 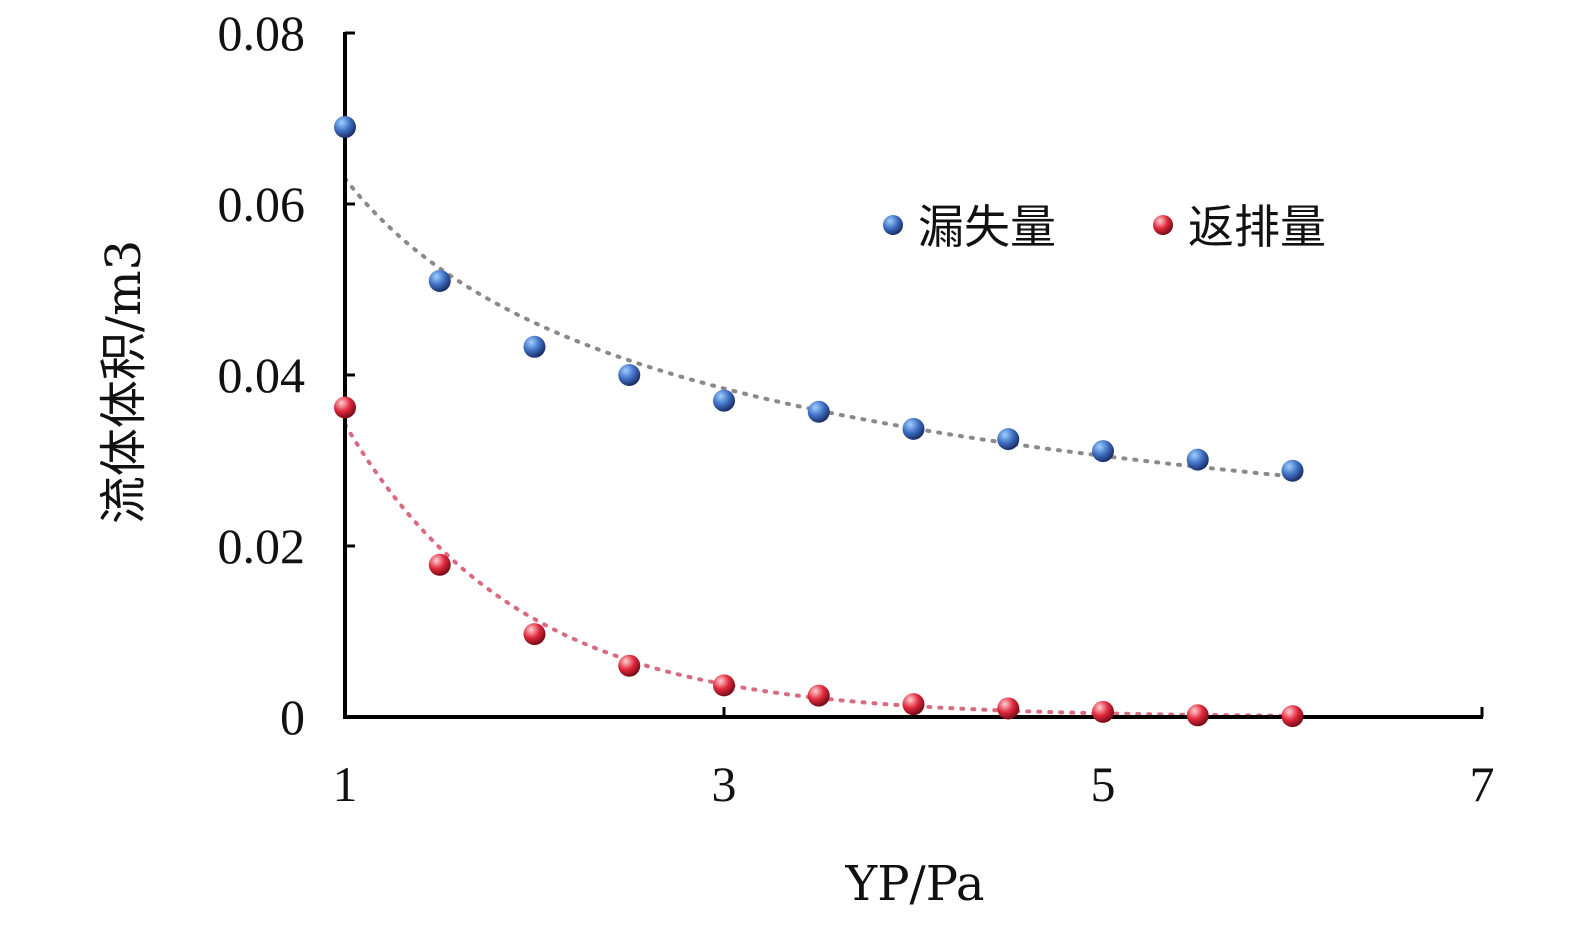 What do you see at coordinates (345, 784) in the screenshot?
I see `x-tick-label: 1` at bounding box center [345, 784].